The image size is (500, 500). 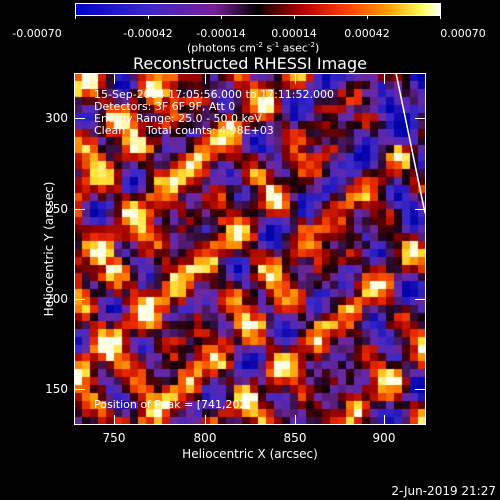 What do you see at coordinates (114, 438) in the screenshot?
I see `x-tick-label: 750` at bounding box center [114, 438].